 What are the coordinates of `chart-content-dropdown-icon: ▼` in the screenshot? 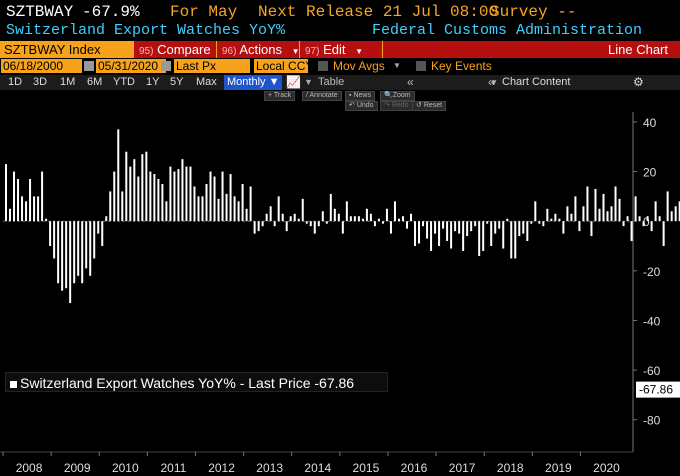 It's located at (494, 82).